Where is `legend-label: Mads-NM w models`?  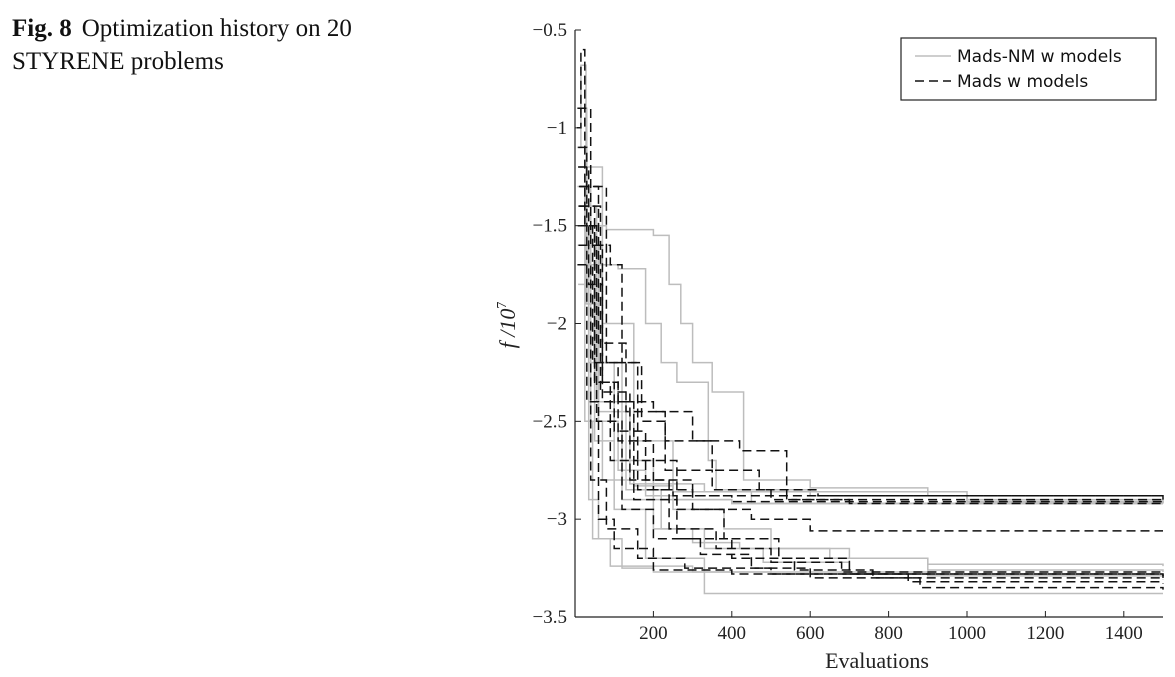
legend-label: Mads-NM w models is located at coordinates (1039, 57).